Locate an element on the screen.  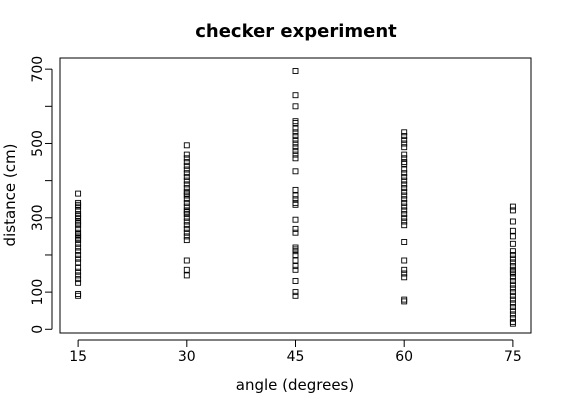
x-tick-label: 45 is located at coordinates (296, 357).